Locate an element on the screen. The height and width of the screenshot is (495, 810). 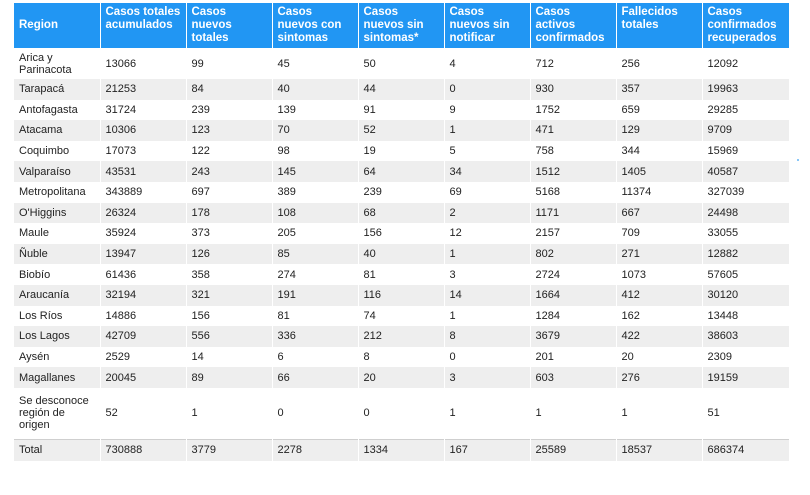
table-row: Valparaíso 43531 243 145 64 34 1512 1405 40587 is located at coordinates (402, 171).